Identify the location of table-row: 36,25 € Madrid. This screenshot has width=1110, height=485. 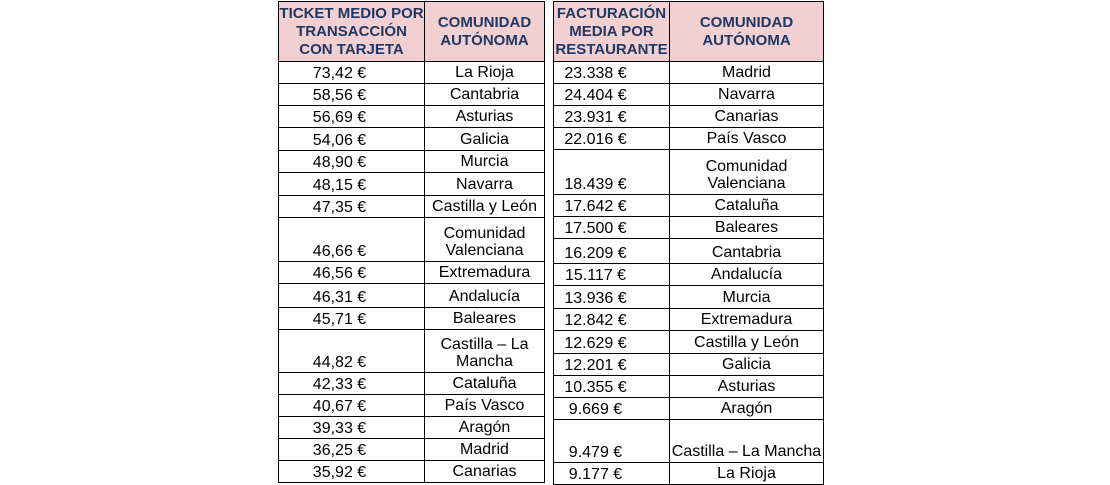
(411, 449).